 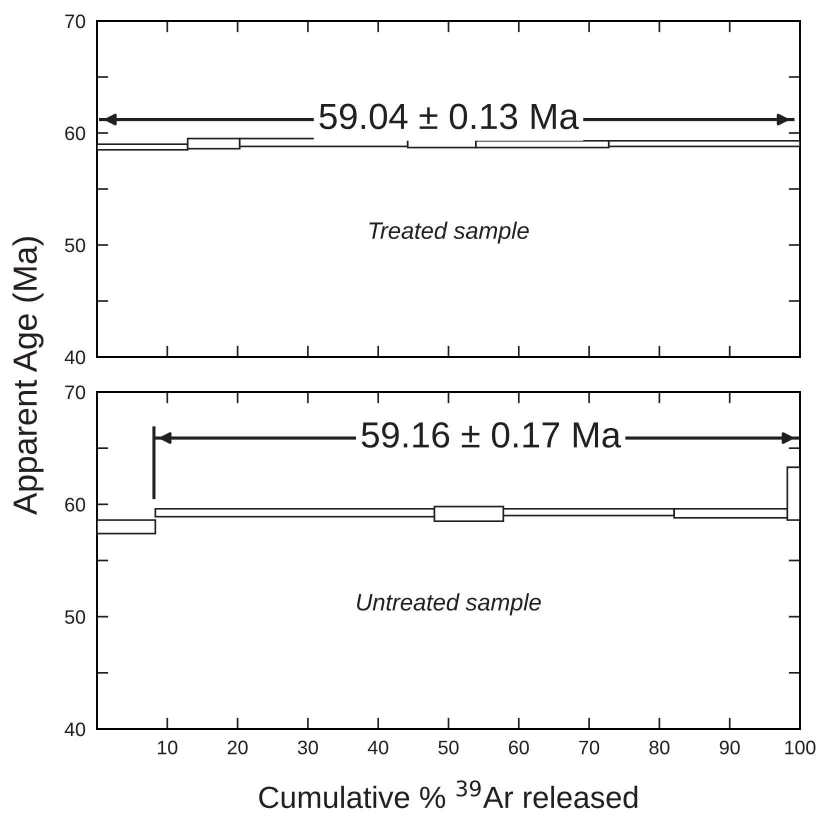 What do you see at coordinates (659, 747) in the screenshot?
I see `x-tick-label: 80` at bounding box center [659, 747].